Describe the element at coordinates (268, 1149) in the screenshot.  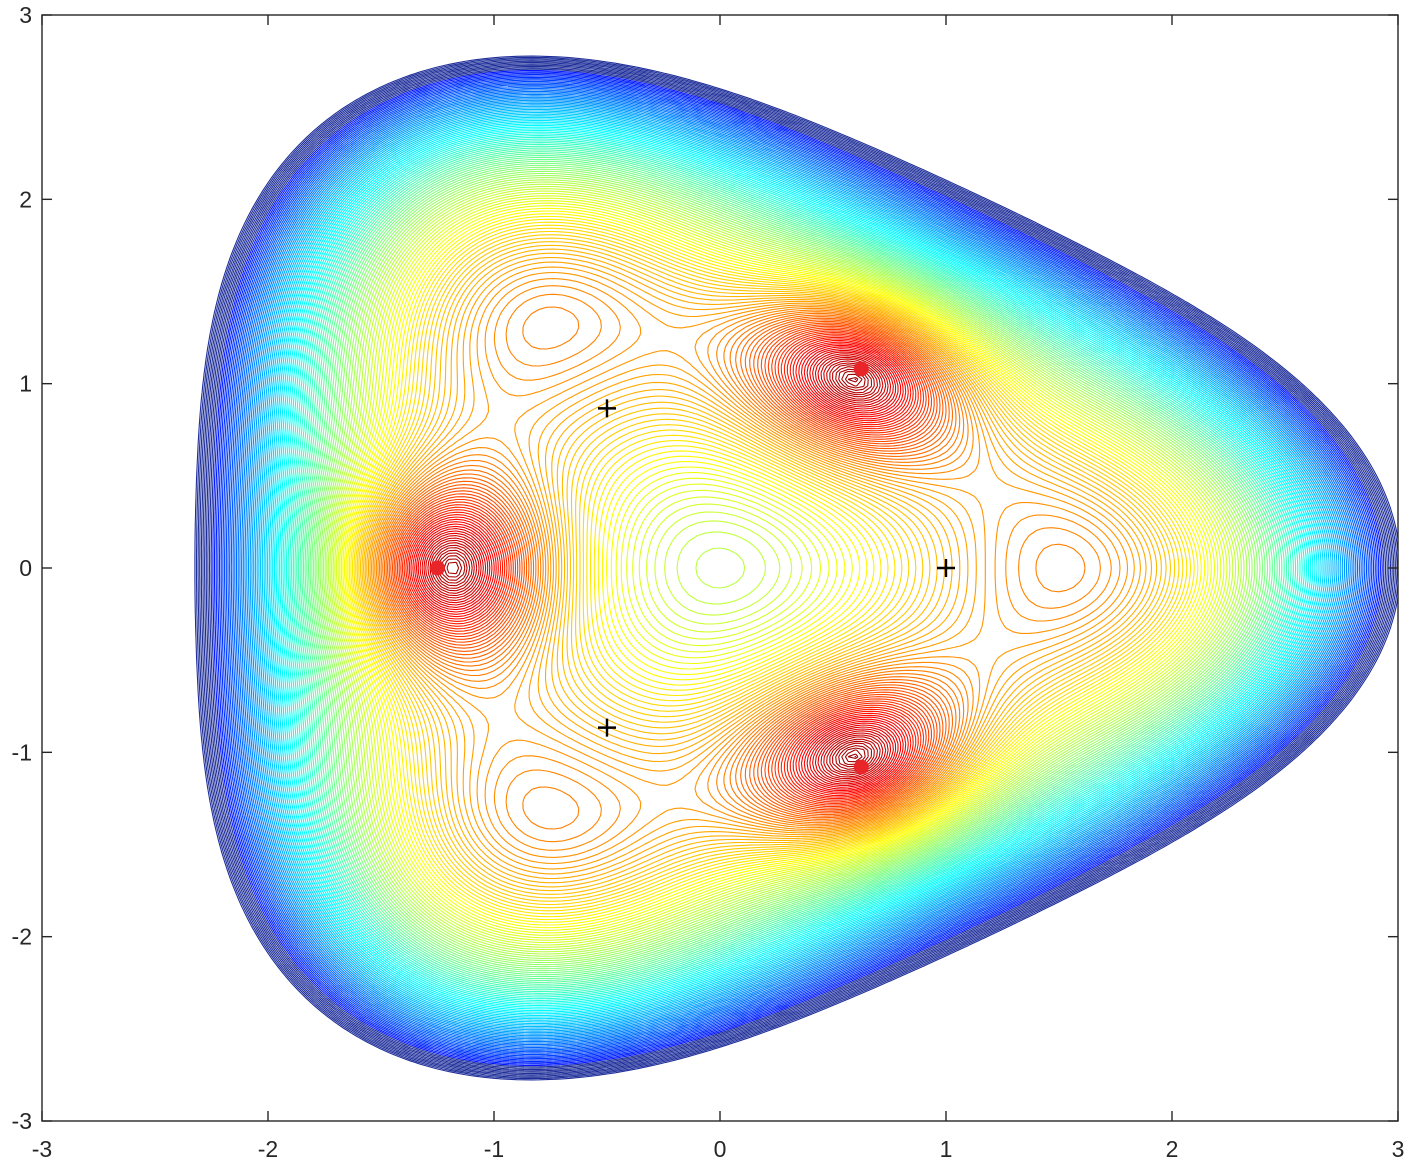
I see `x-tick-label: -2` at that location.